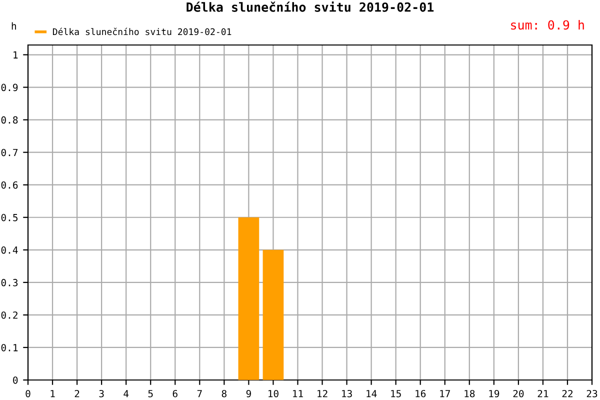 Image resolution: width=600 pixels, height=400 pixels. What do you see at coordinates (9, 152) in the screenshot?
I see `y-tick-label: 0.7` at bounding box center [9, 152].